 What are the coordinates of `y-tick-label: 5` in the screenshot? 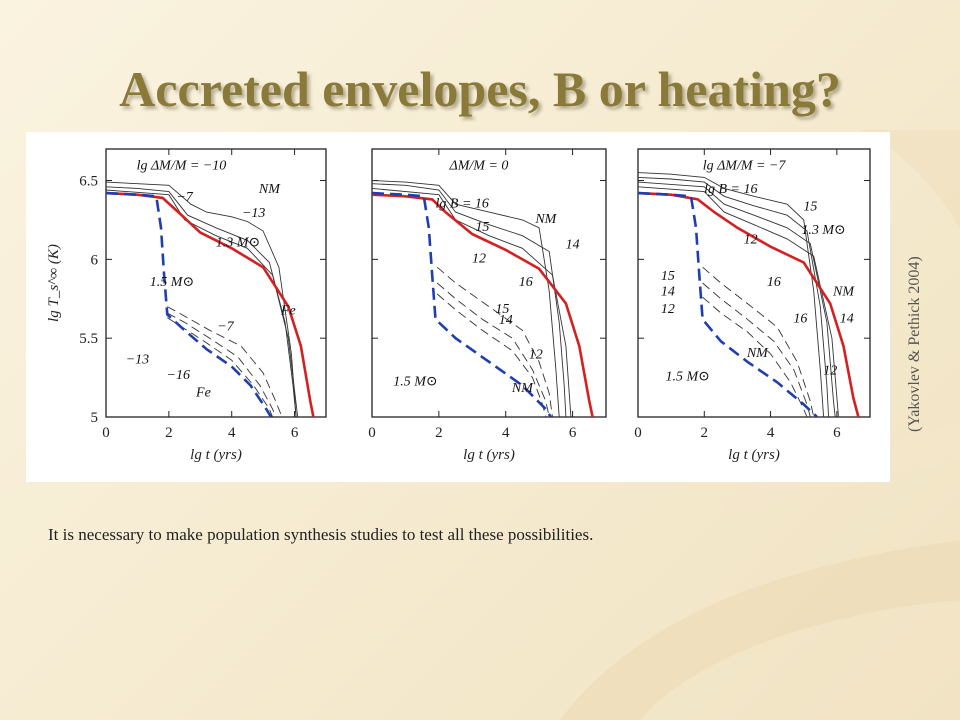 It's located at (95, 418).